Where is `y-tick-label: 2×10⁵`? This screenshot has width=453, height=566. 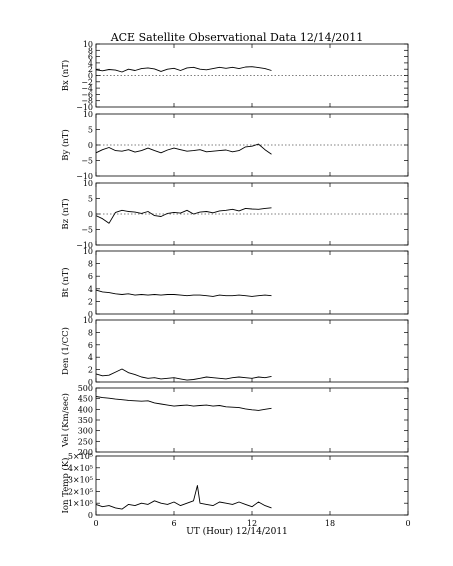
y-tick-label: 2×10⁵ is located at coordinates (80, 491).